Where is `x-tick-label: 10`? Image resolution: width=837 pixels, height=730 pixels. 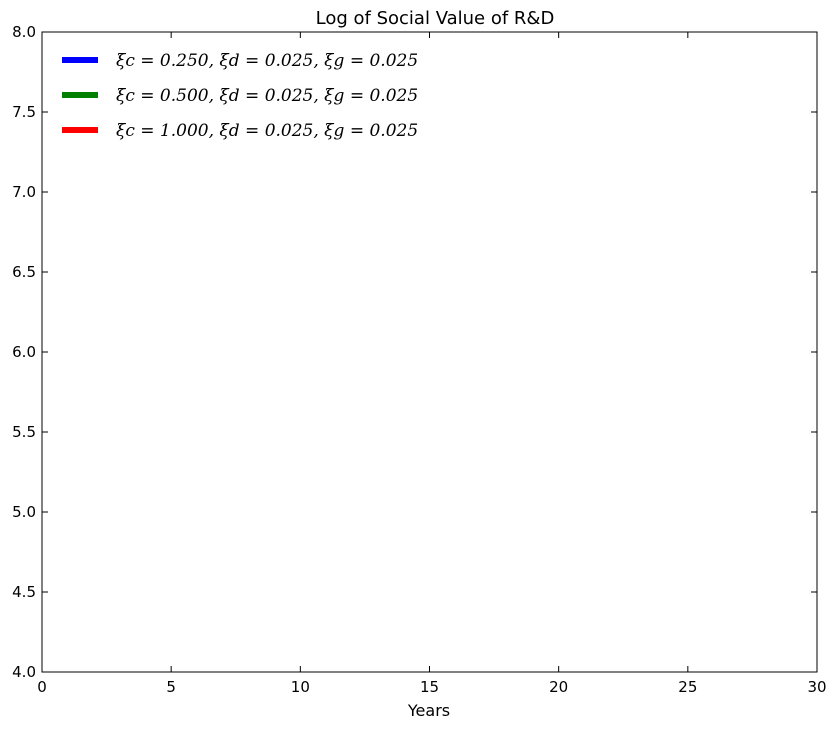 x-tick-label: 10 is located at coordinates (300, 687).